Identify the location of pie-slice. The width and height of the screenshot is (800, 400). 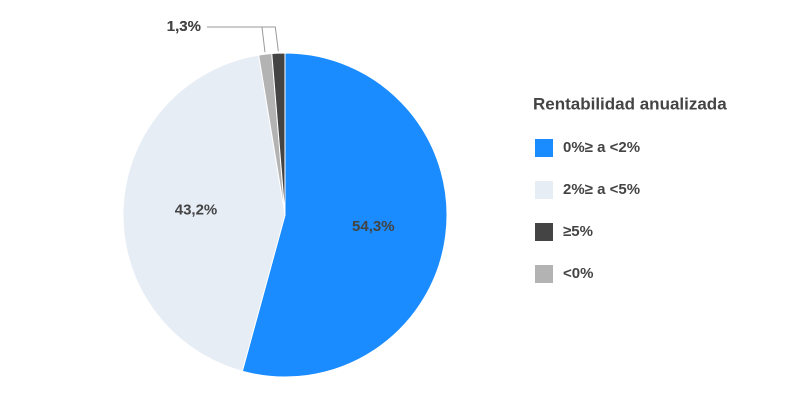
(278, 134).